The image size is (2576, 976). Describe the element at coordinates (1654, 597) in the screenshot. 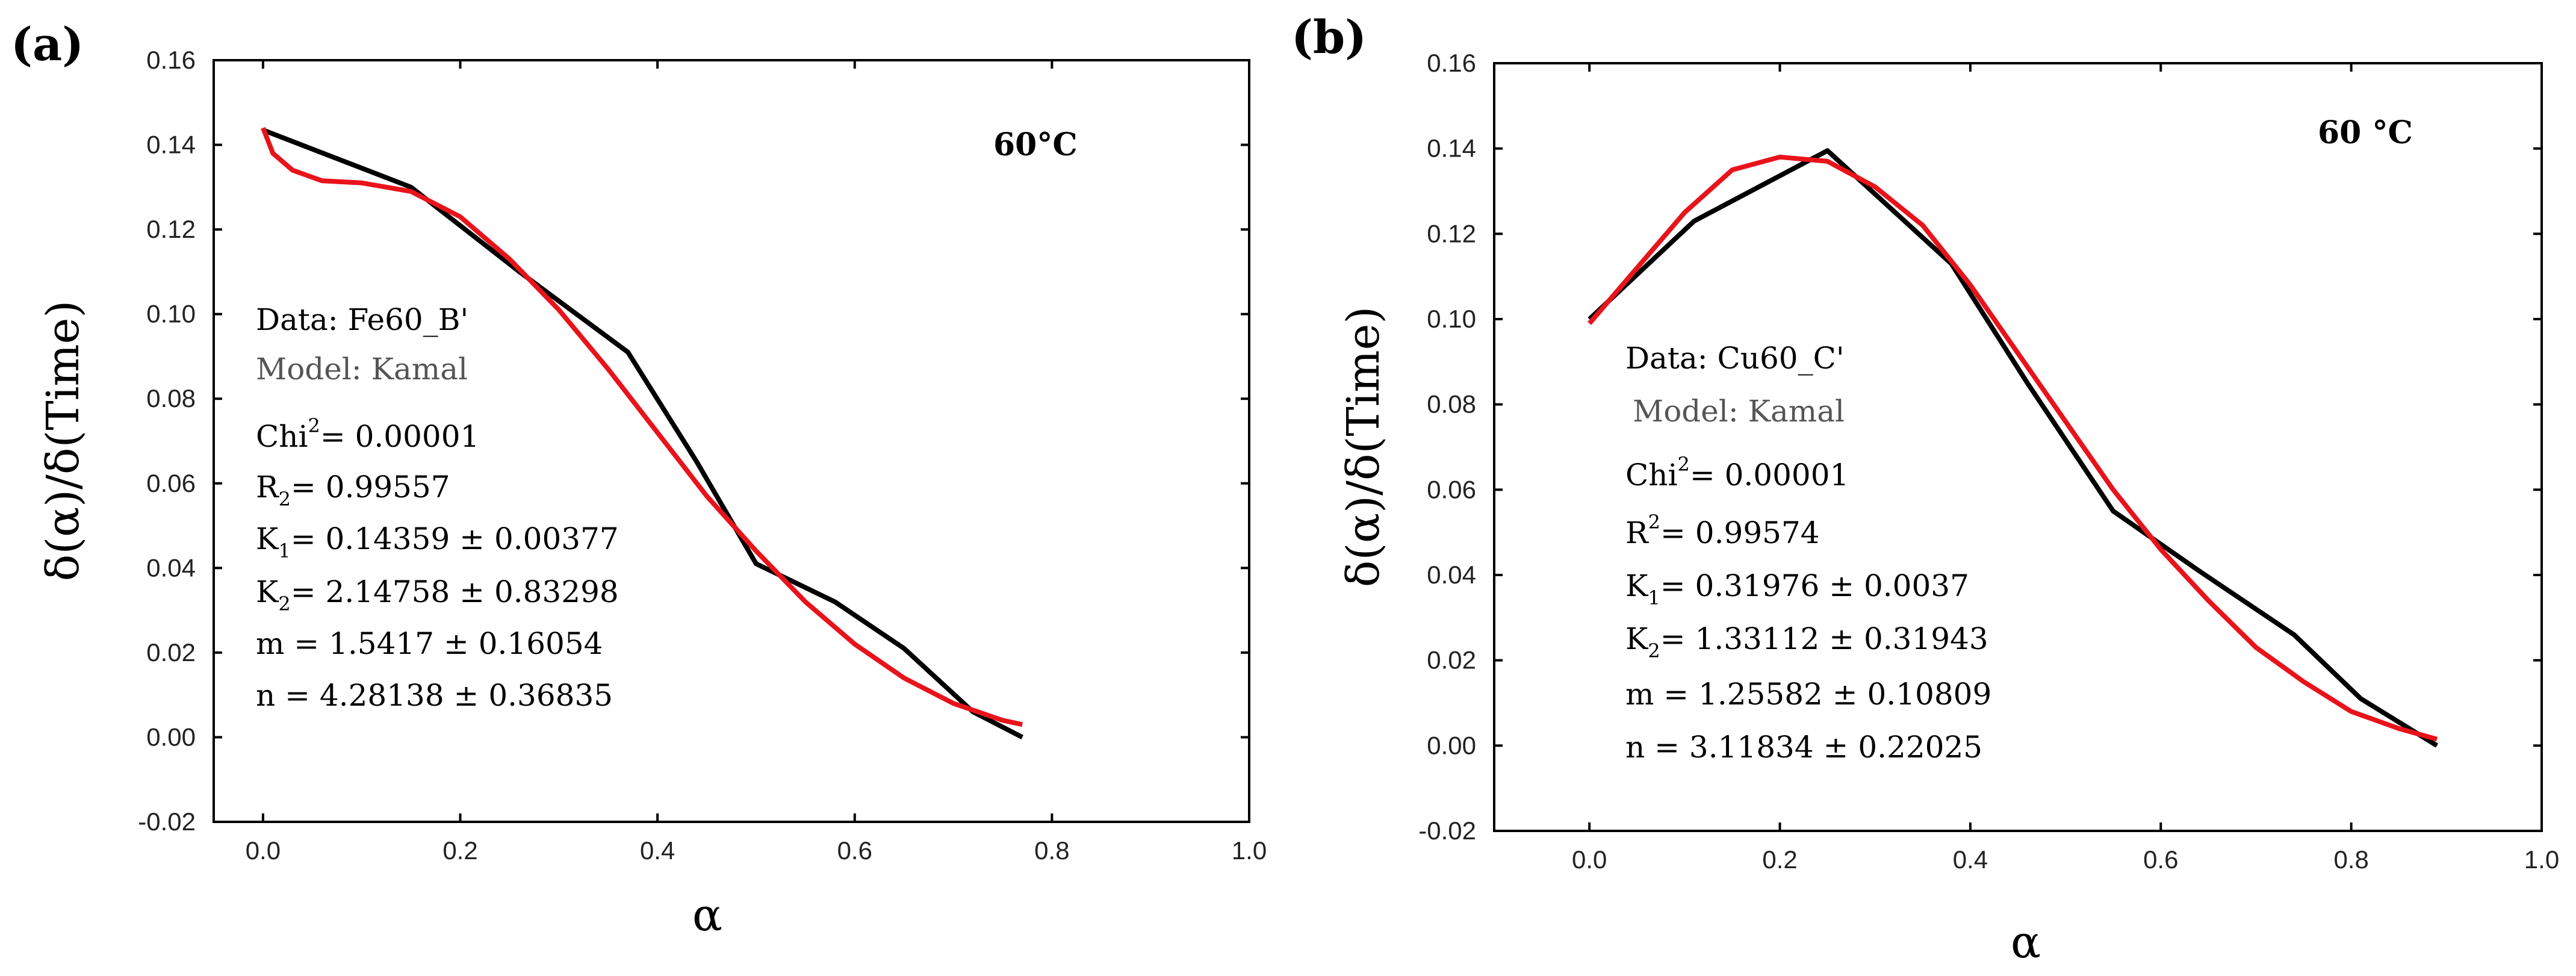

I see `panel-b-k1-sub: 1` at that location.